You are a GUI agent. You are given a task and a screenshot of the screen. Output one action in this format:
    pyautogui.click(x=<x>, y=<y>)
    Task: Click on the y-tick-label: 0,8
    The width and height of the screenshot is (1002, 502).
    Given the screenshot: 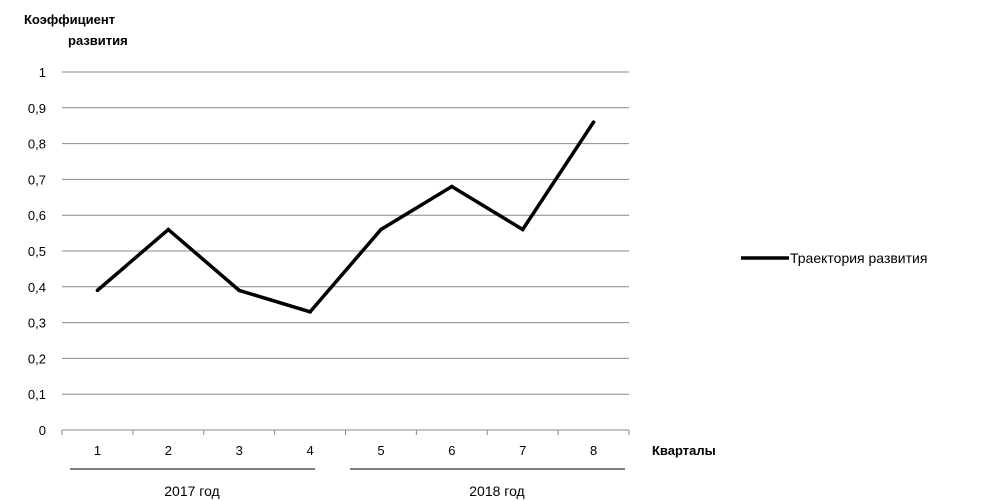 What is the action you would take?
    pyautogui.click(x=37, y=144)
    